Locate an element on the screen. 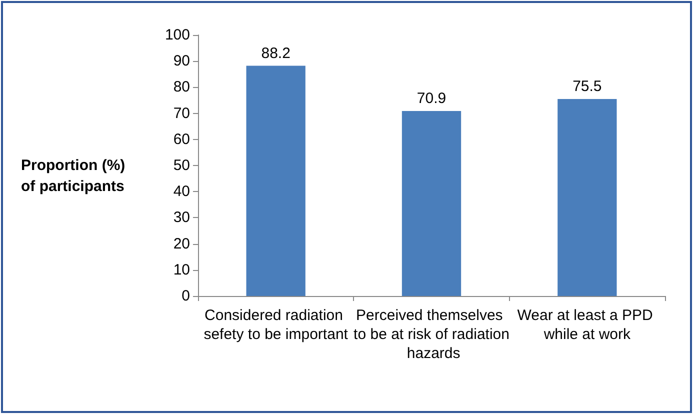  y-tick-label: 30 is located at coordinates (181, 217).